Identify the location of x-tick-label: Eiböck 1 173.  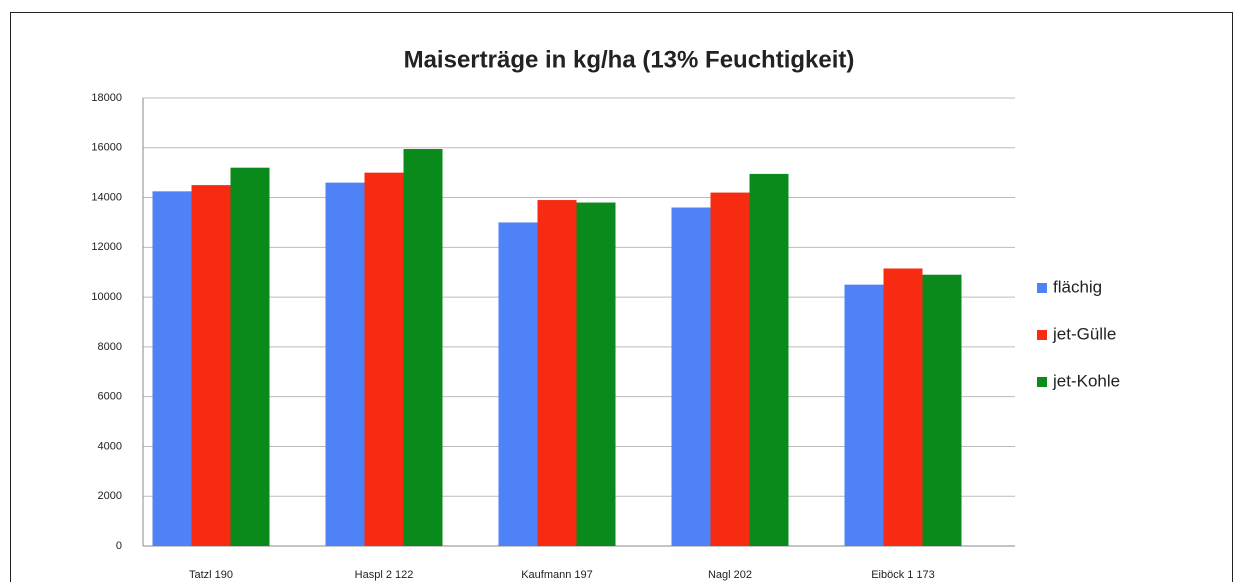
(903, 575).